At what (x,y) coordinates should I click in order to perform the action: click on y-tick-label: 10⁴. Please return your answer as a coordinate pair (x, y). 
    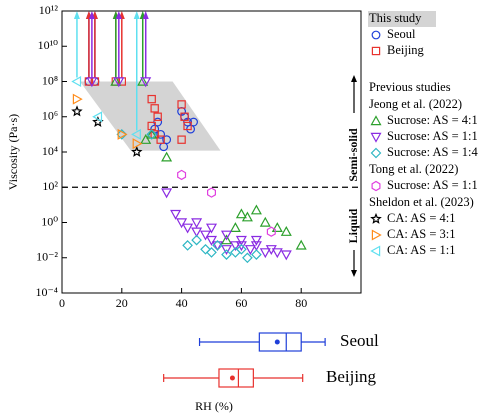
    Looking at the image, I should click on (50, 151).